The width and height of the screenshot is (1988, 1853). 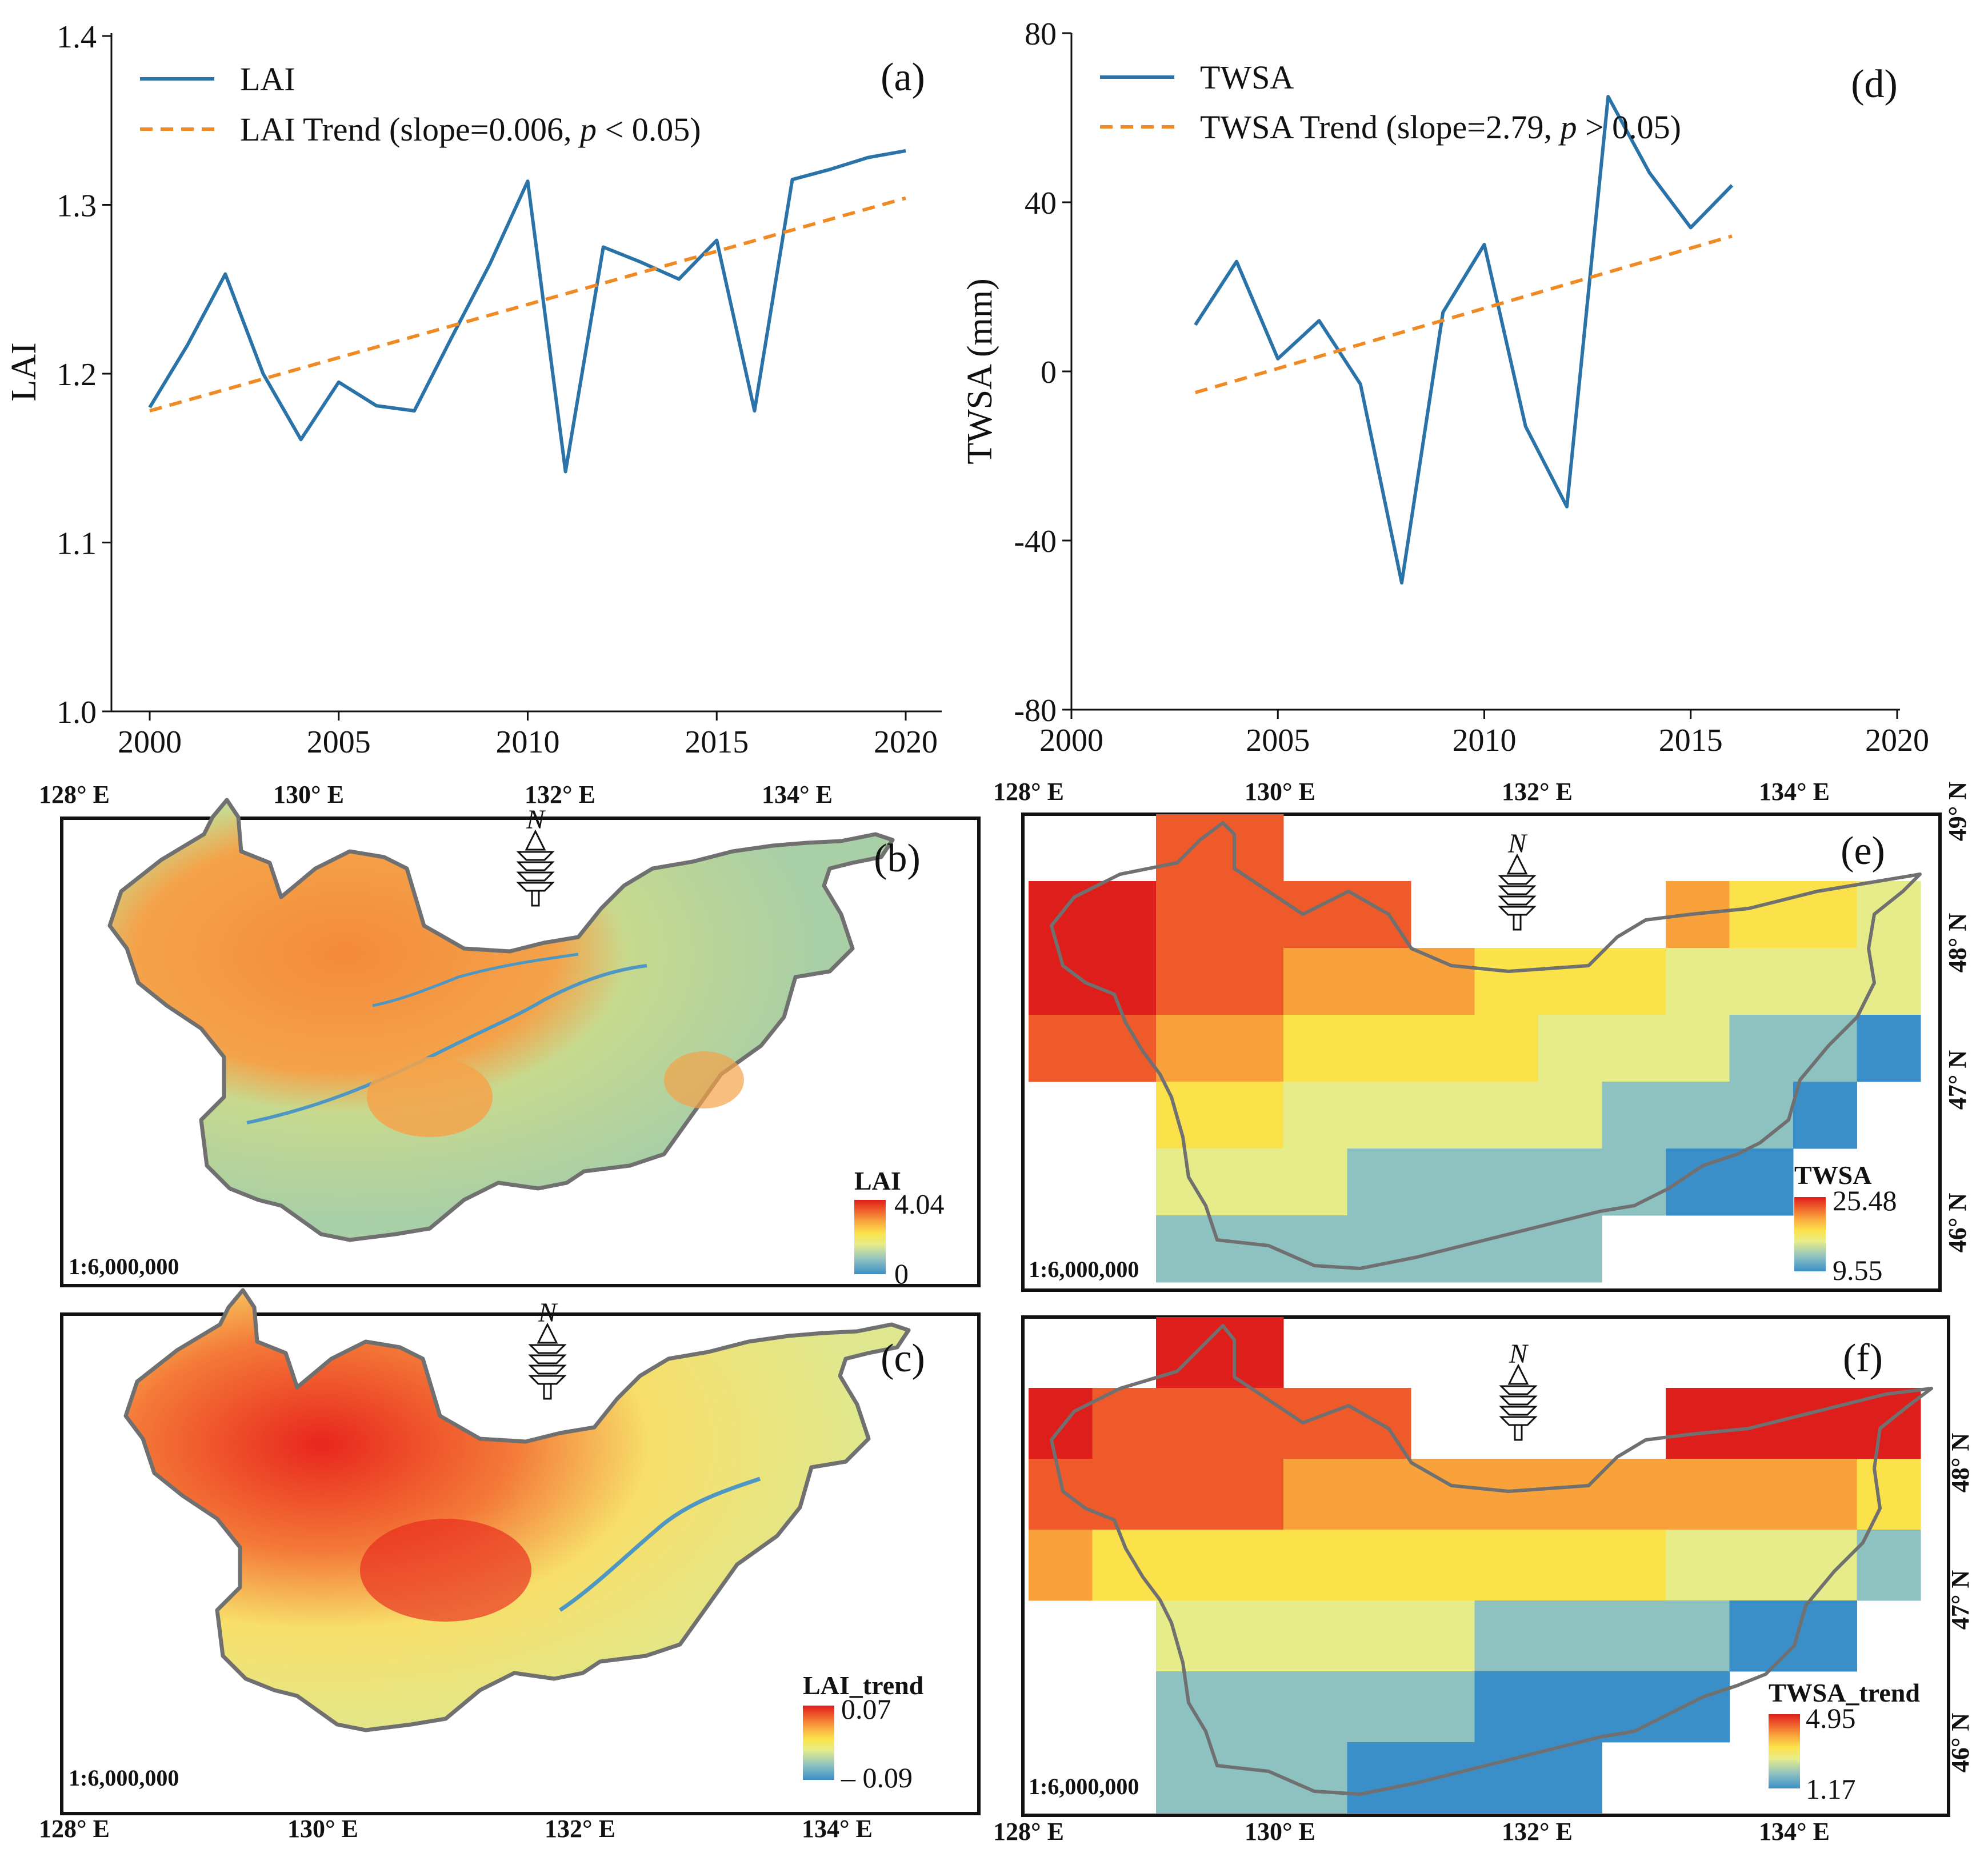 I want to click on map-f-twsa-trend: N (f) TWSA_trend 4.95 1.17 1:6,000,000, so click(x=1485, y=1566).